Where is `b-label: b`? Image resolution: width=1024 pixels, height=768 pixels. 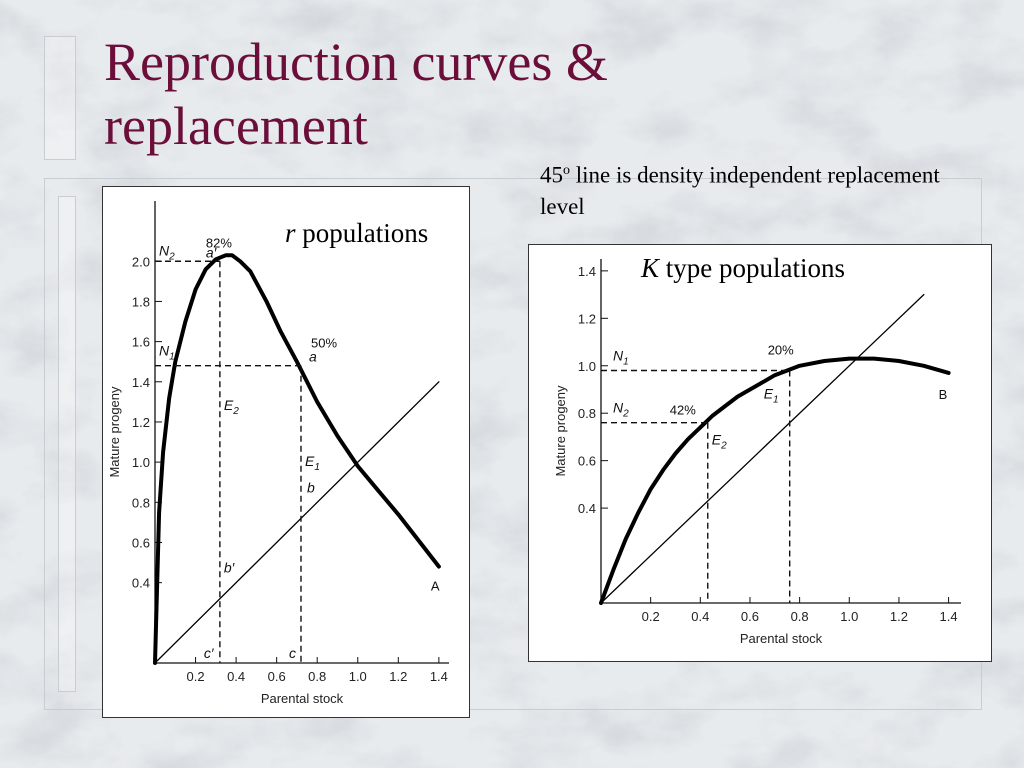
b-label: b is located at coordinates (311, 487).